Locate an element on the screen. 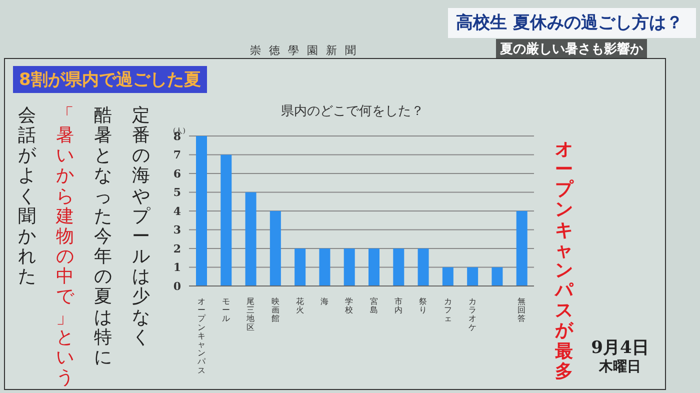  text: 崇徳學園新聞 is located at coordinates (307, 50).